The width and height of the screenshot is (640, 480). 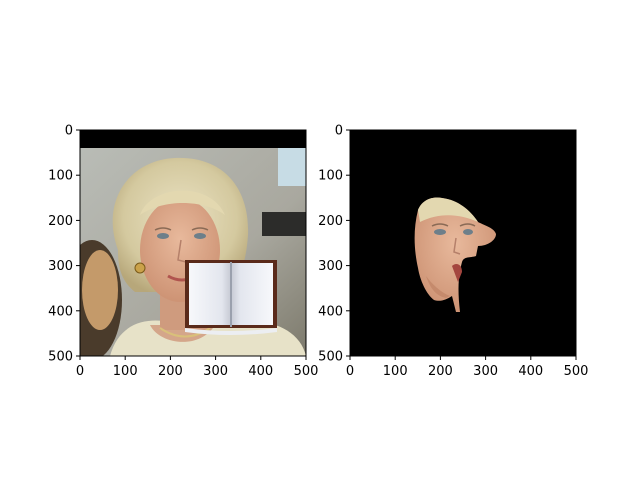 I want to click on right-x-tick-label: 500, so click(x=576, y=371).